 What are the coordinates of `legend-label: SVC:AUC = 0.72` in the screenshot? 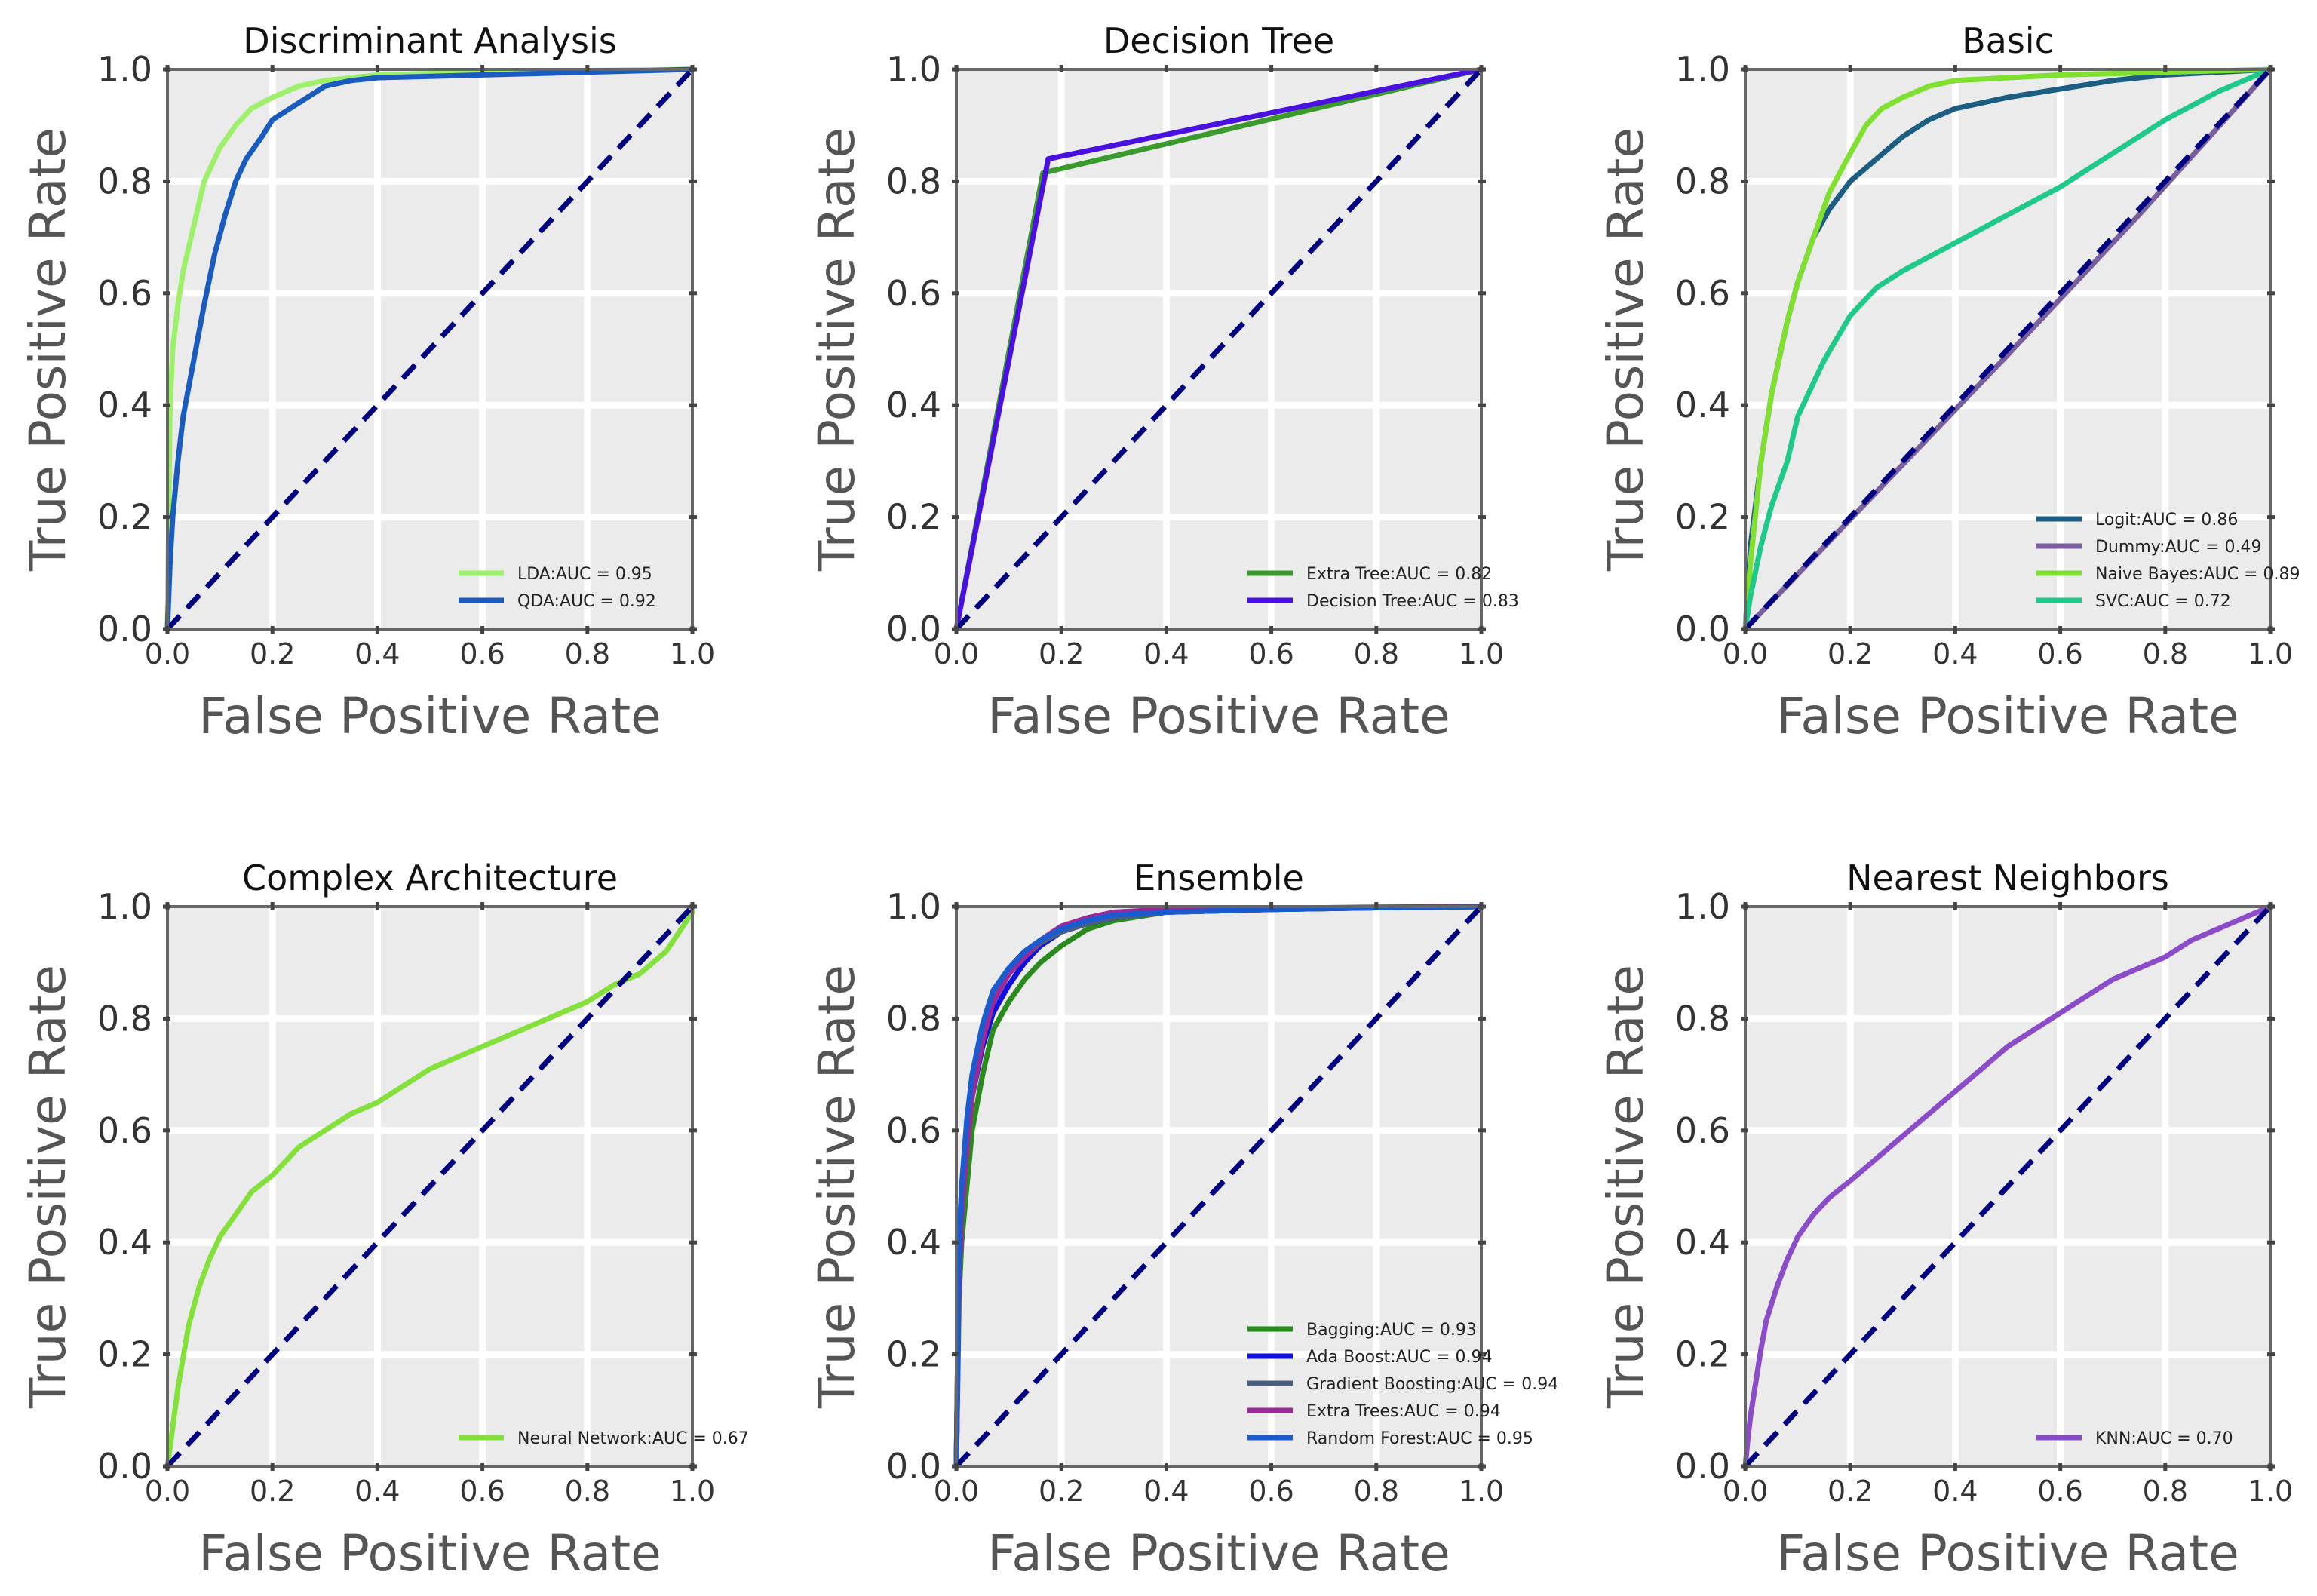 It's located at (2163, 602).